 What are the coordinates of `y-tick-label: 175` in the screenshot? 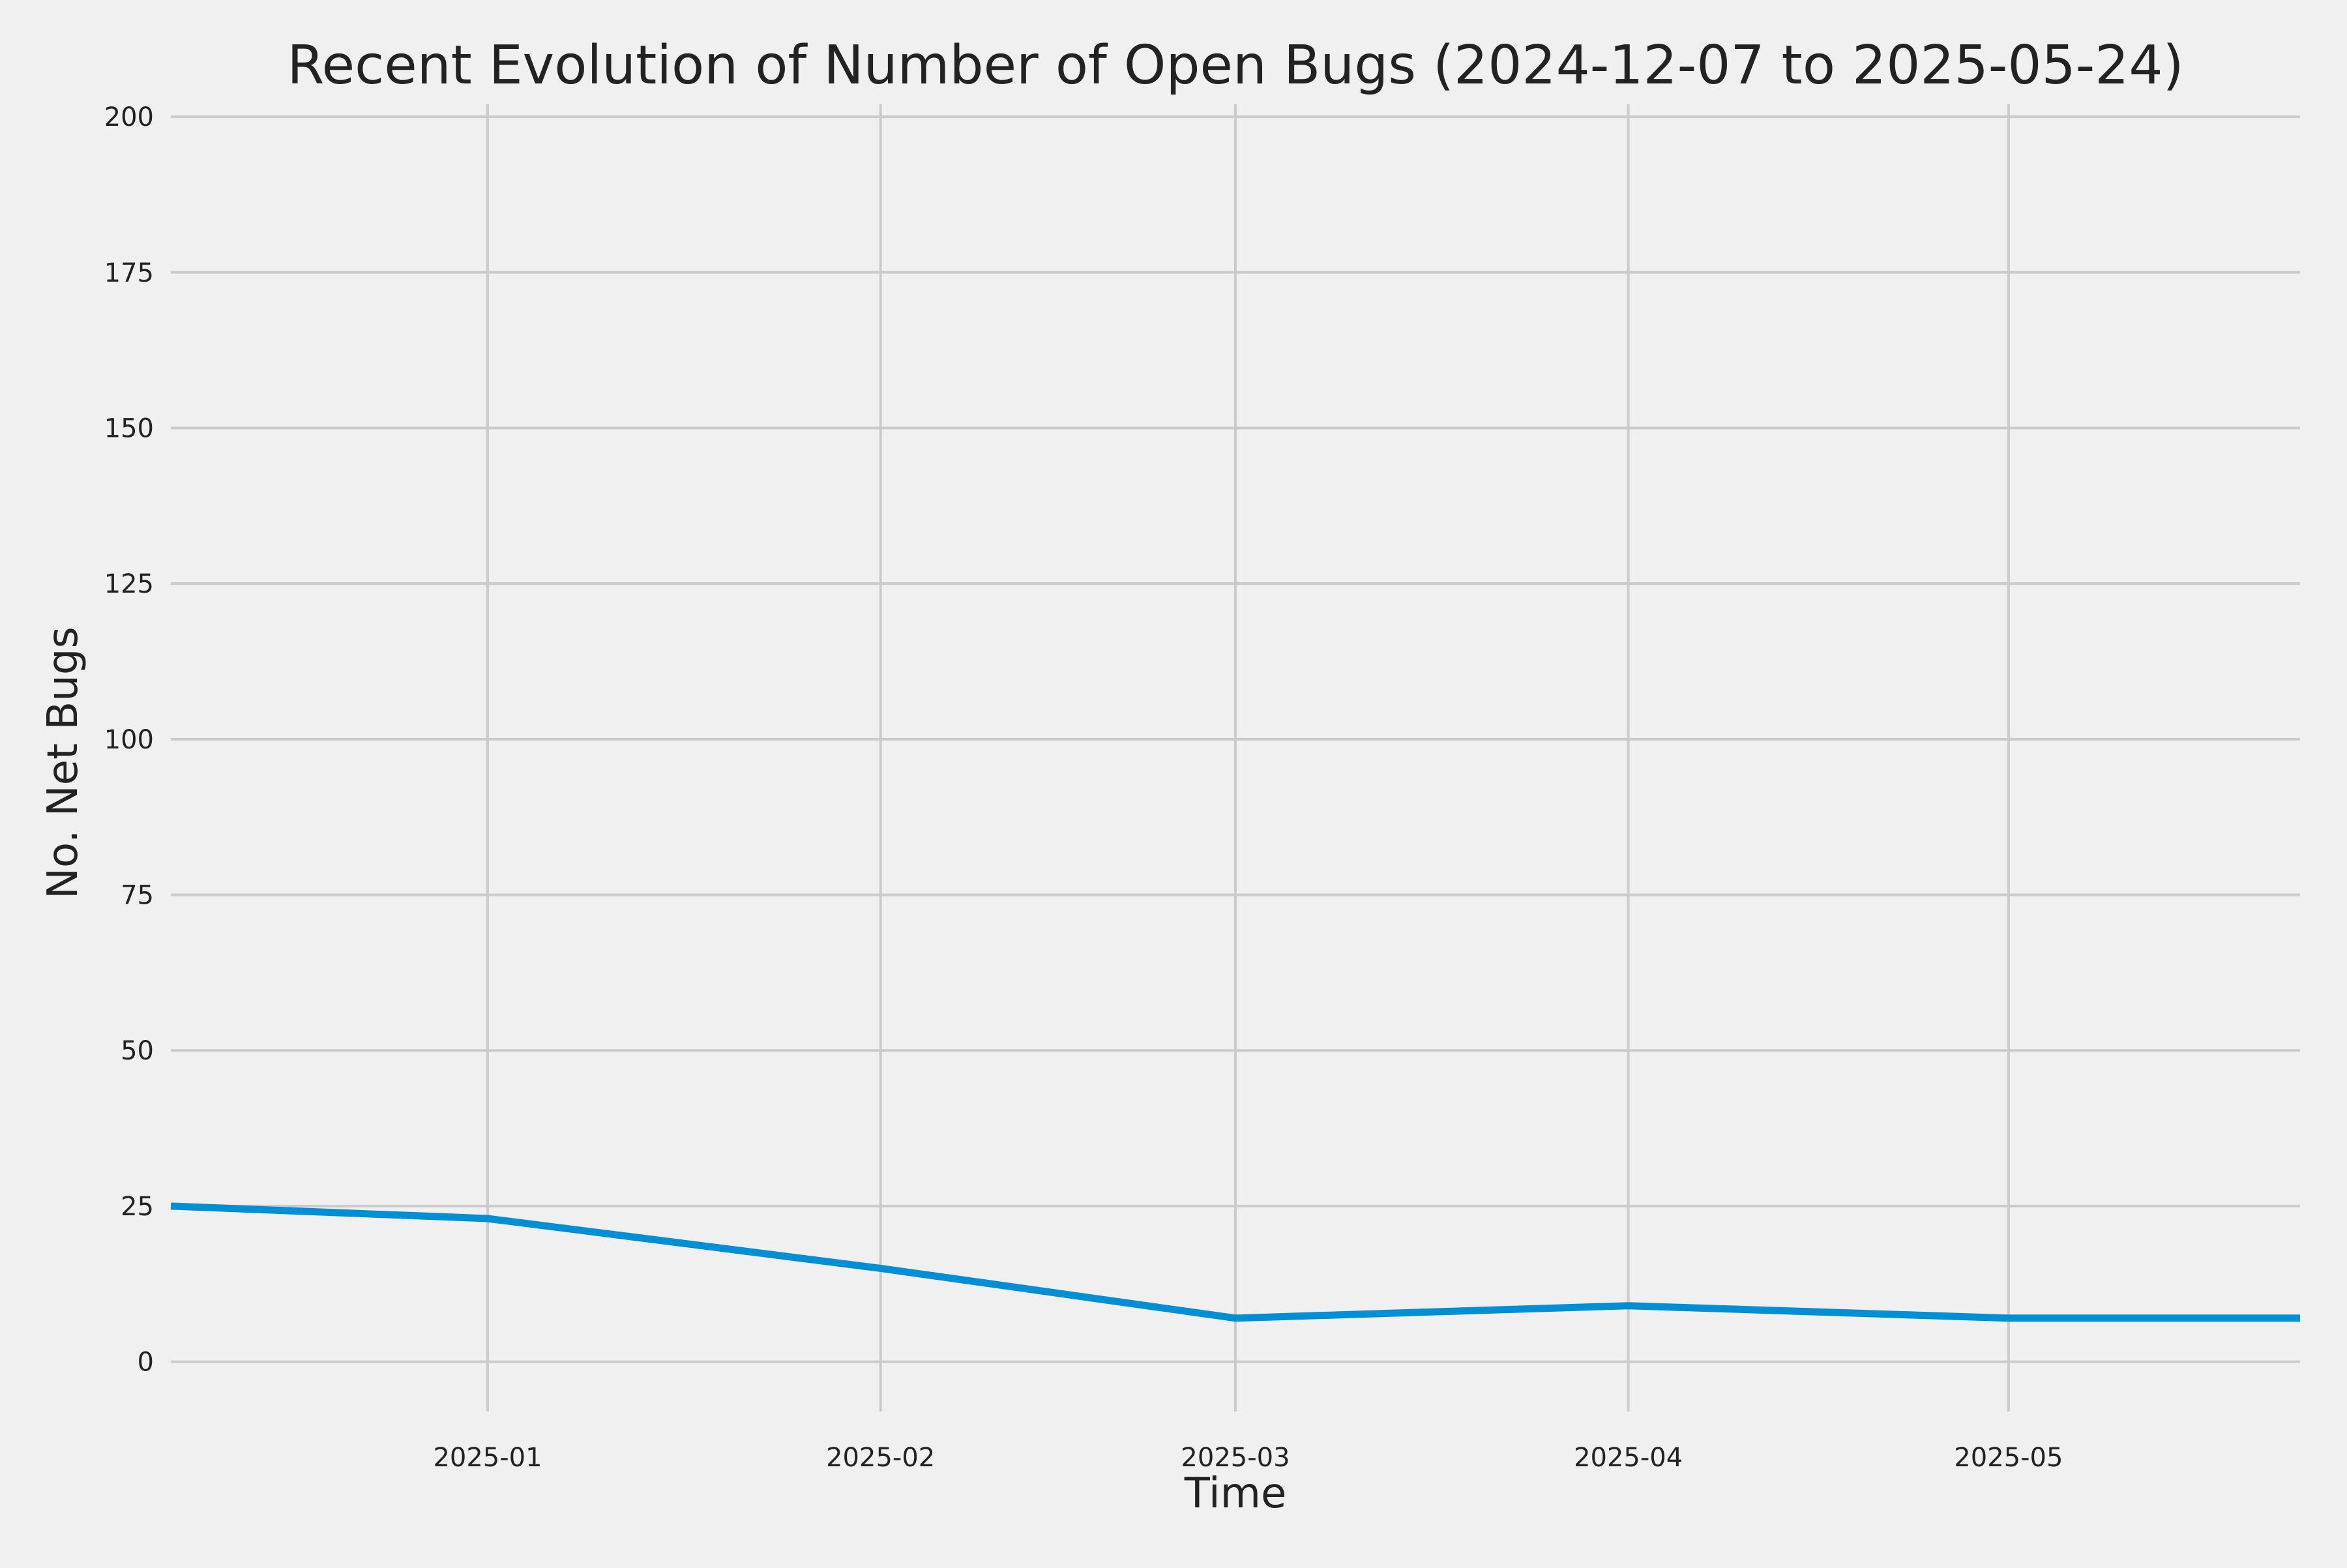 It's located at (129, 273).